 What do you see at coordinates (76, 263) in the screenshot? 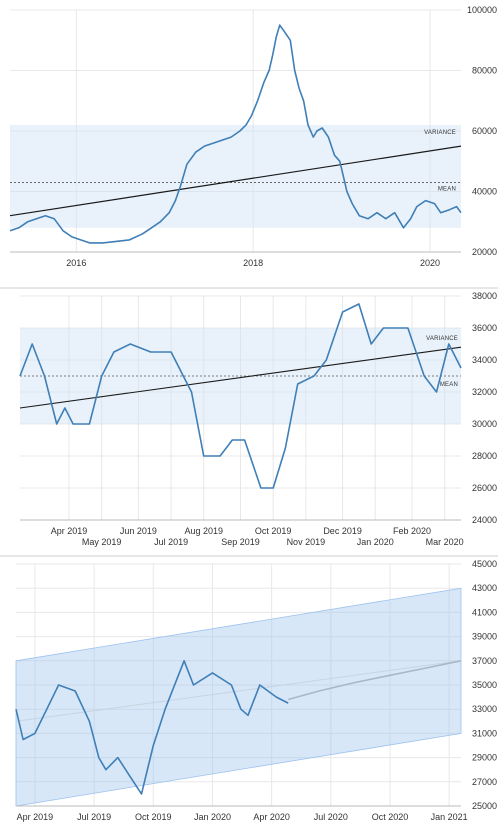
I see `x-tick-label: 2016` at bounding box center [76, 263].